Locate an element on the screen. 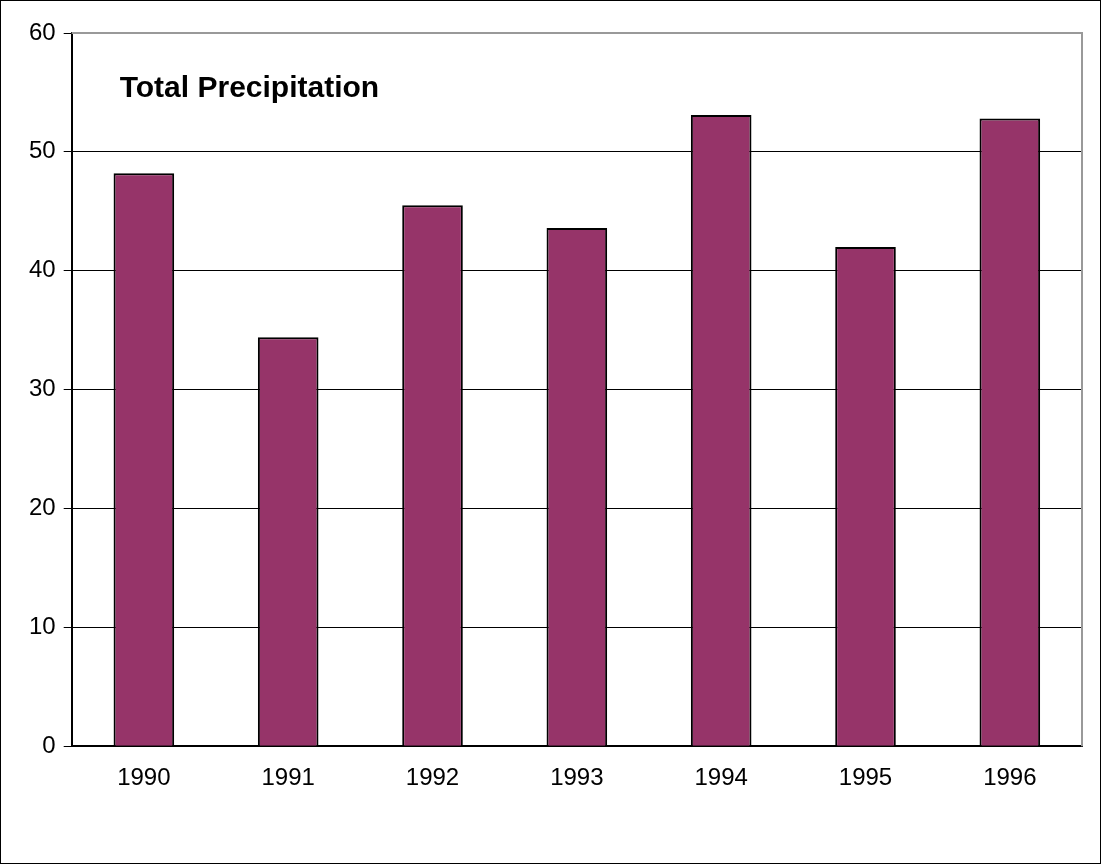  x-tick-label: 1991 is located at coordinates (288, 777).